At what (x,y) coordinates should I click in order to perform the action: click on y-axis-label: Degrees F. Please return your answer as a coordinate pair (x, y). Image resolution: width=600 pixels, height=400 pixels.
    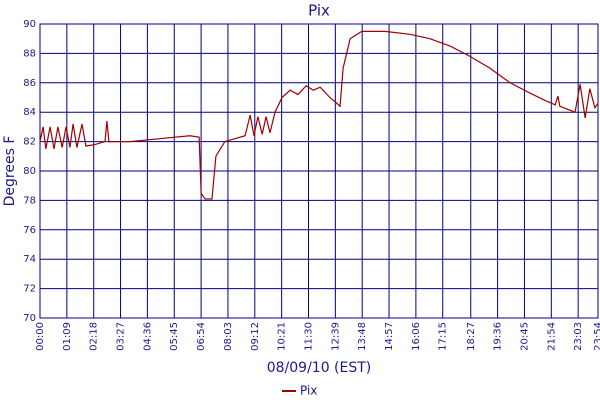
    Looking at the image, I should click on (10, 171).